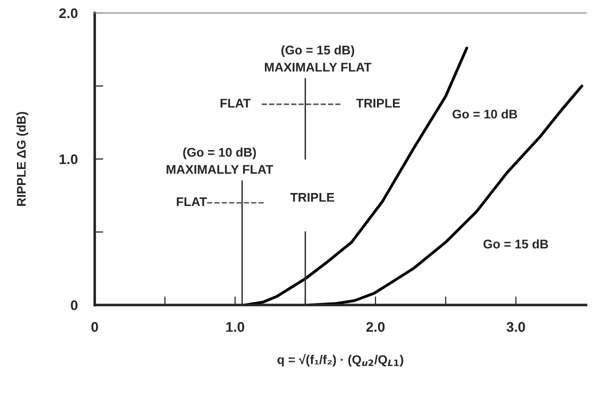 This screenshot has width=592, height=400. What do you see at coordinates (516, 243) in the screenshot?
I see `annotation: Go = 15 dB` at bounding box center [516, 243].